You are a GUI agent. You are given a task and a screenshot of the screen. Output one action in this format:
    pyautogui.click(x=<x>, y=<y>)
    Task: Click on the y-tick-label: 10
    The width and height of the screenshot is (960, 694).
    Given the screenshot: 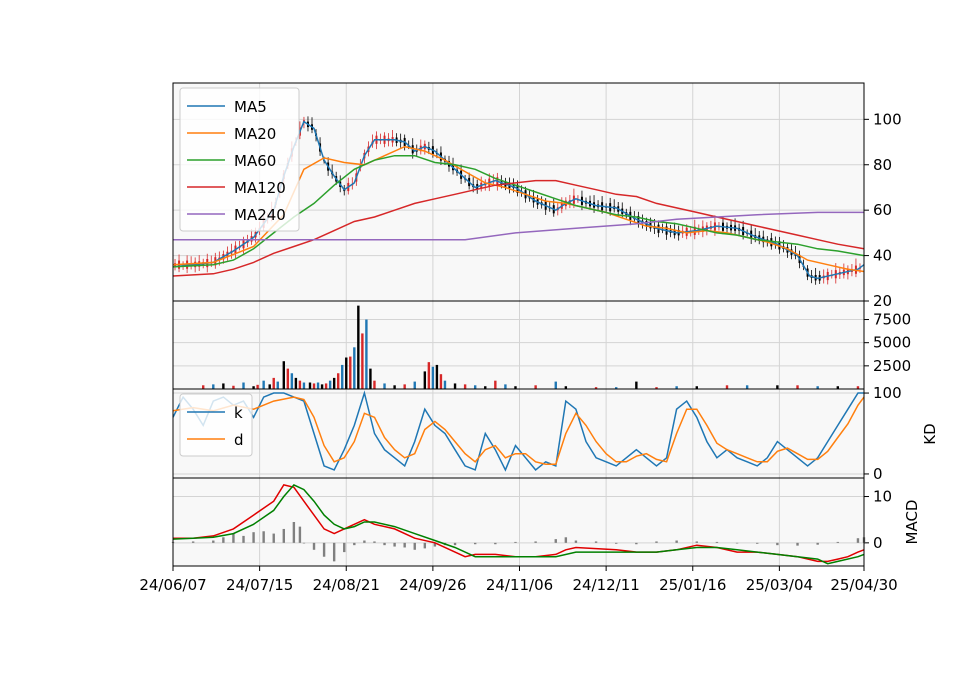 What is the action you would take?
    pyautogui.click(x=882, y=497)
    